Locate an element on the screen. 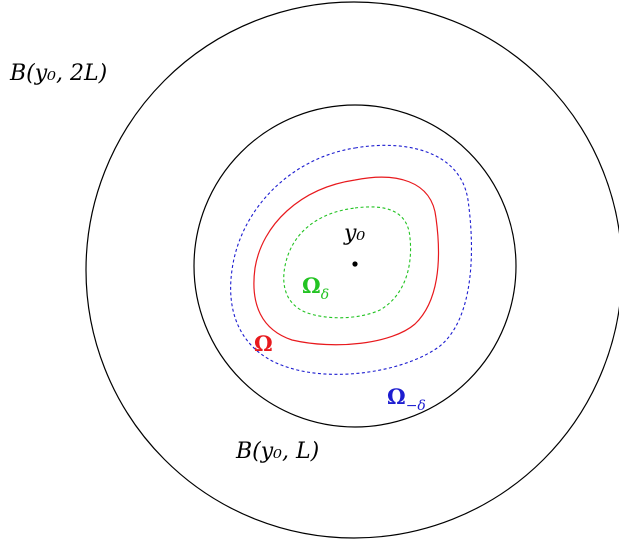 The image size is (619, 543). outer-ball-label: B(y₀, 2L) is located at coordinates (58, 73).